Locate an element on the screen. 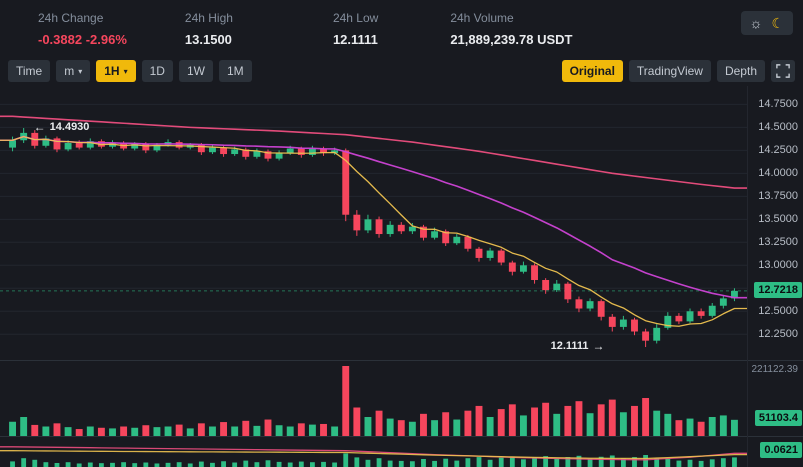 The image size is (803, 467). low-price-annotation: 12.1111 → is located at coordinates (578, 346).